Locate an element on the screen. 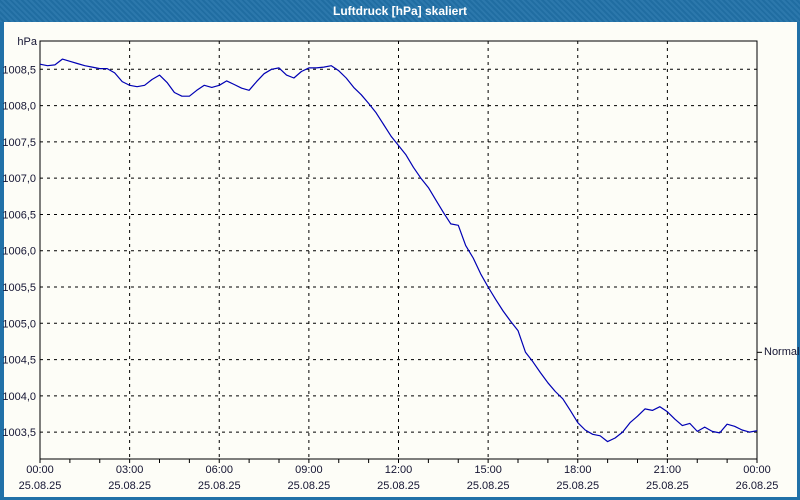 The height and width of the screenshot is (500, 800). window-title: Luftdruck [hPa] skaliert is located at coordinates (400, 11).